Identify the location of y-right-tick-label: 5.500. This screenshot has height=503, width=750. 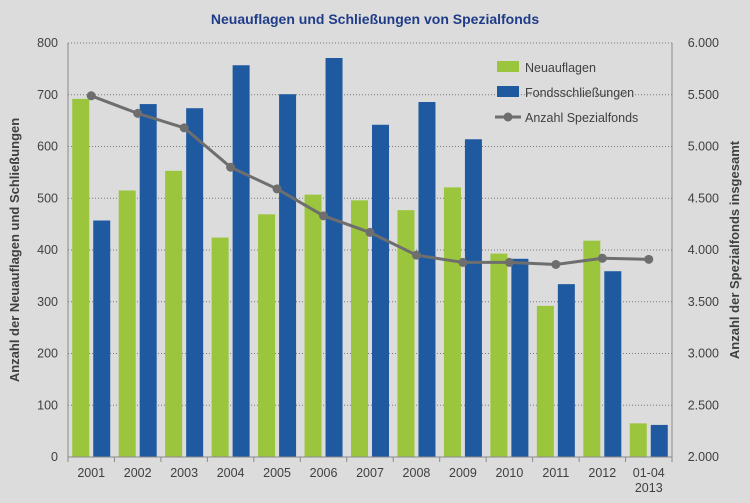
(703, 95).